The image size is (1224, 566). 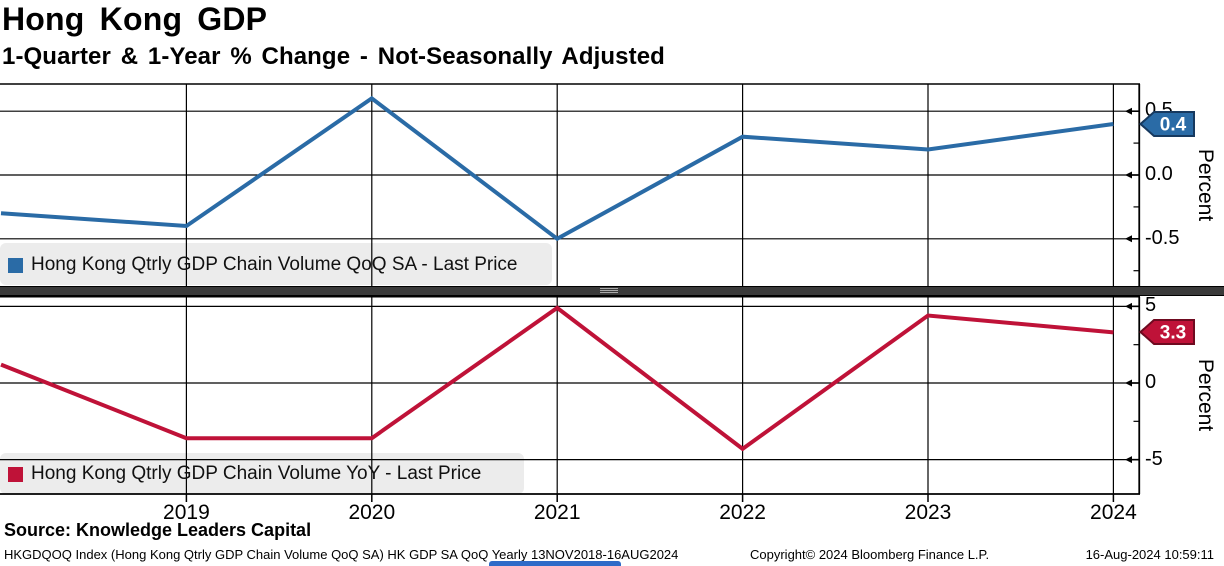 What do you see at coordinates (1113, 512) in the screenshot?
I see `x-tick-label: 2024` at bounding box center [1113, 512].